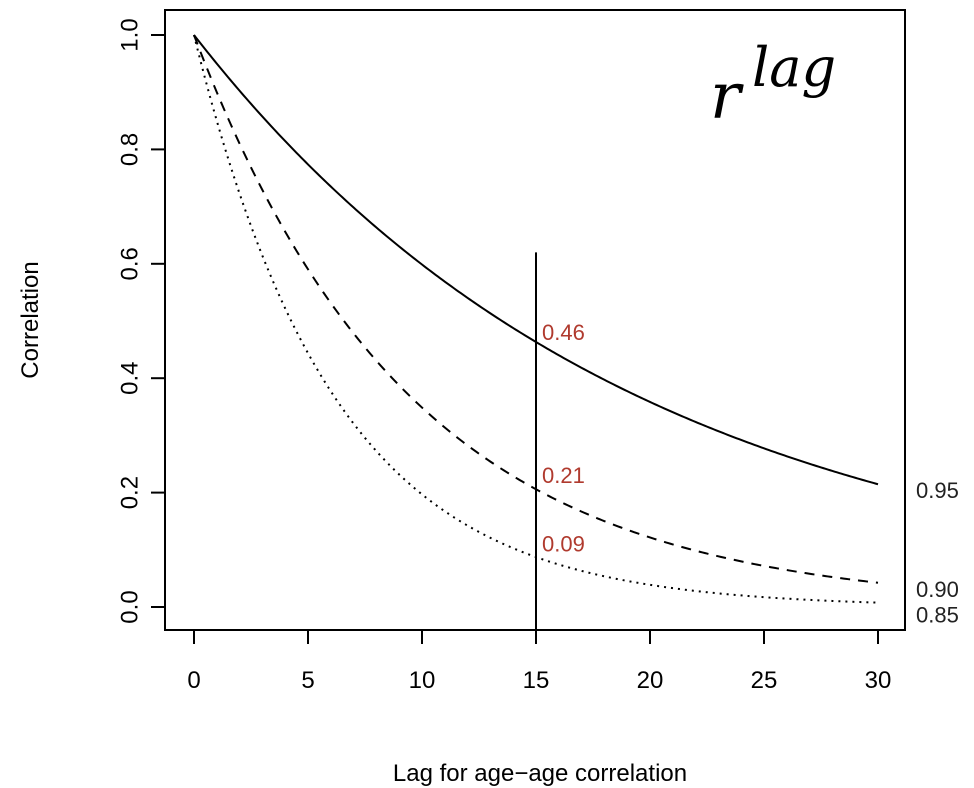 The height and width of the screenshot is (788, 974). I want to click on x-tick-label: 0, so click(193, 680).